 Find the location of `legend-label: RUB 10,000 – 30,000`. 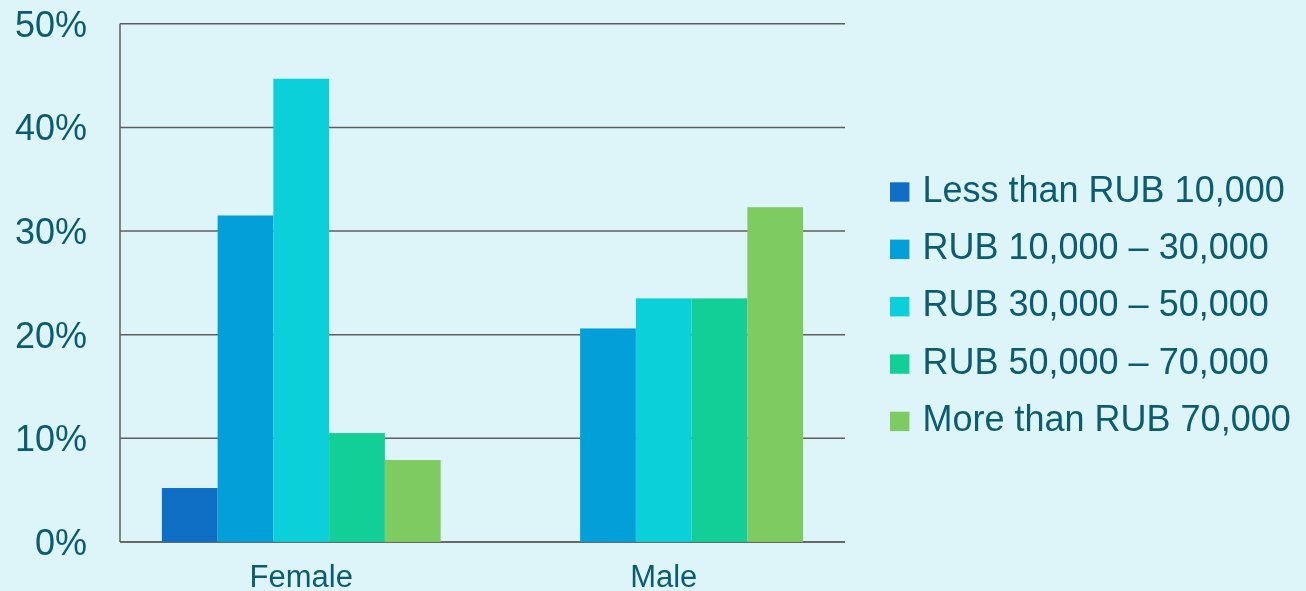

legend-label: RUB 10,000 – 30,000 is located at coordinates (1095, 247).